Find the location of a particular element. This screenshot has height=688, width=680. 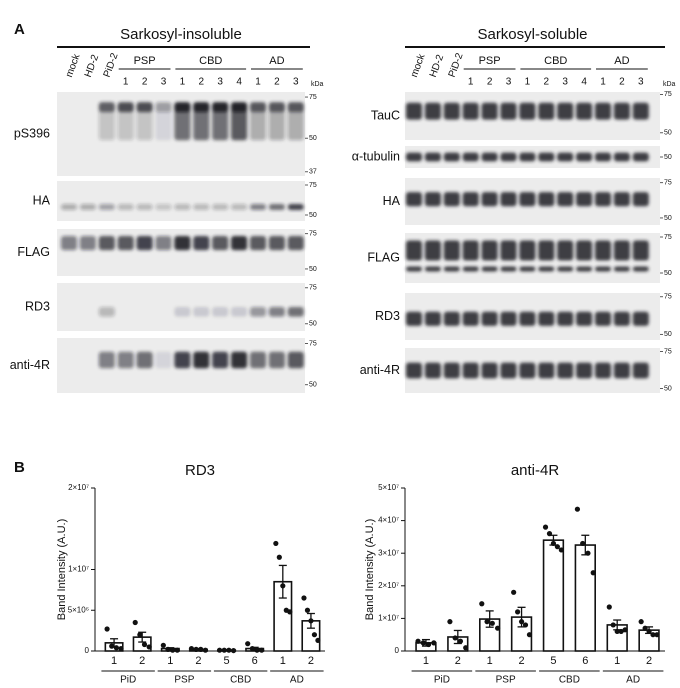

row-label: anti-4R is located at coordinates (380, 370).